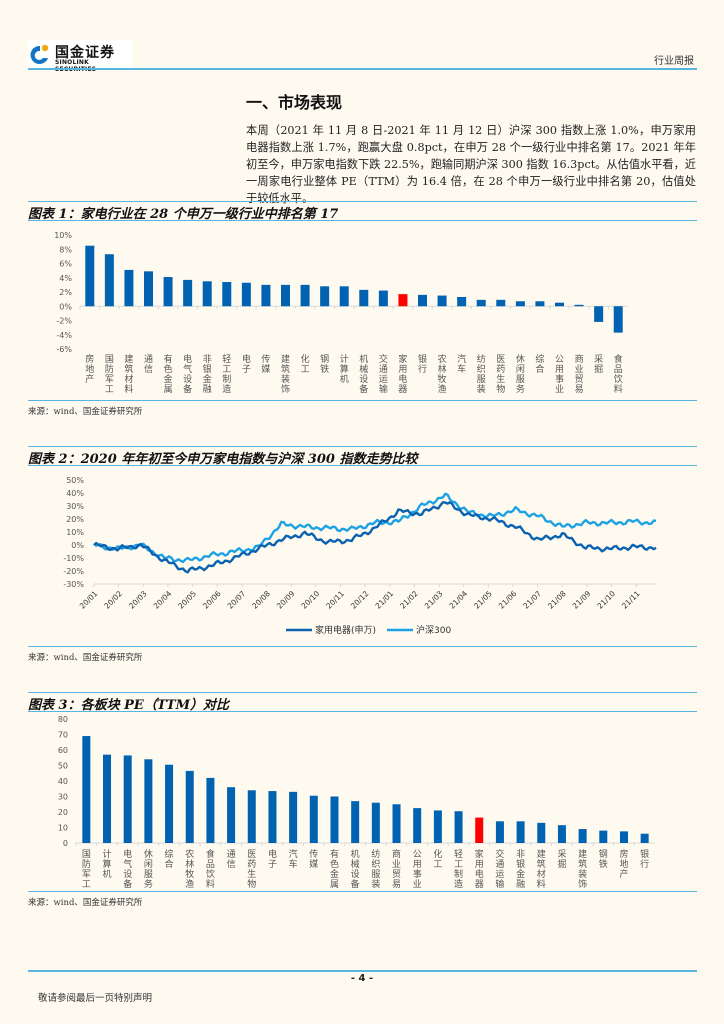 Image resolution: width=724 pixels, height=1024 pixels. Describe the element at coordinates (417, 825) in the screenshot. I see `bar-公用事业` at that location.